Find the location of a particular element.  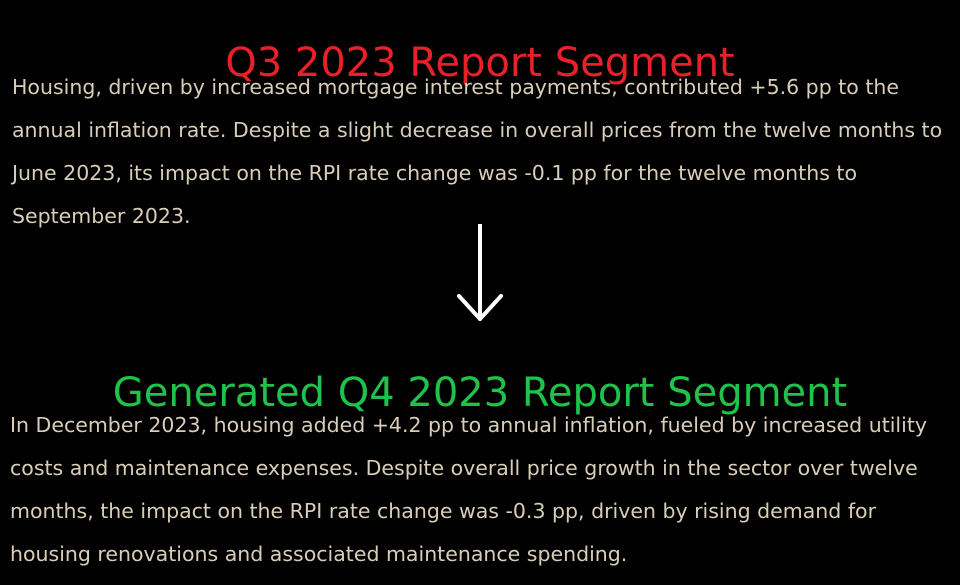

q4-title: Generated Q4 2023 Report Segment is located at coordinates (480, 392).